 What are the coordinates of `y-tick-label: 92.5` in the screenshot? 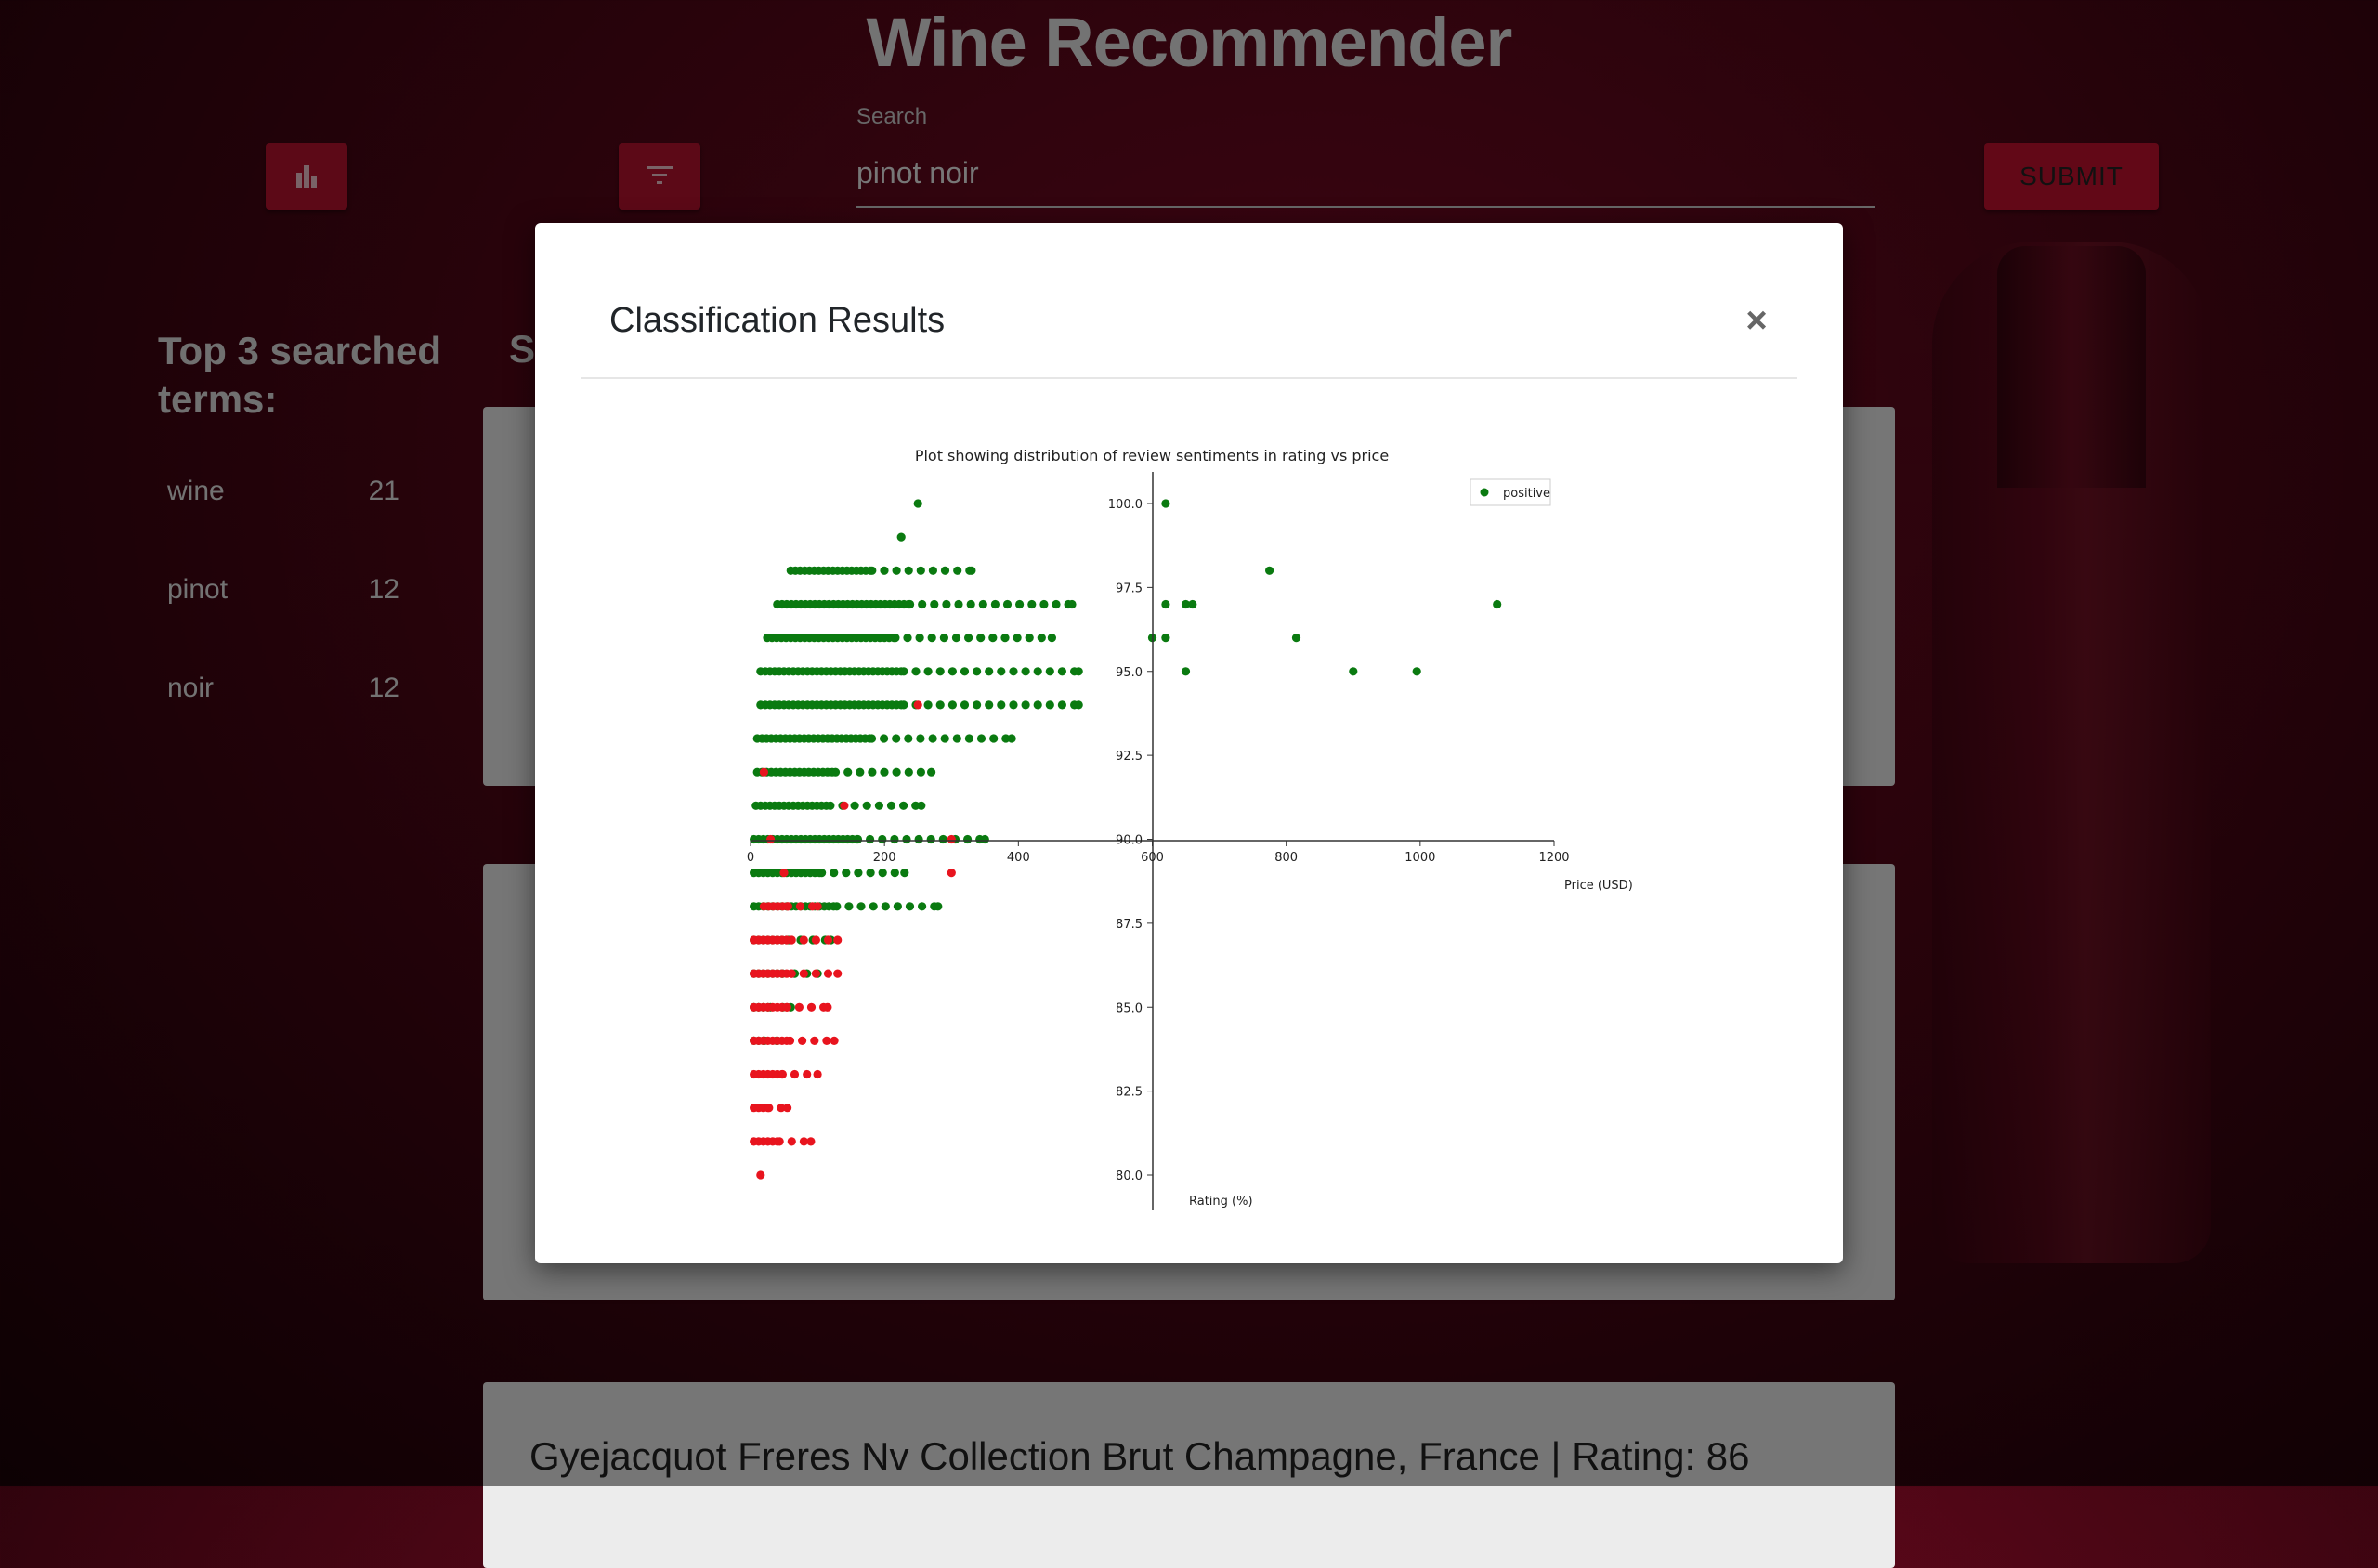 It's located at (1129, 757).